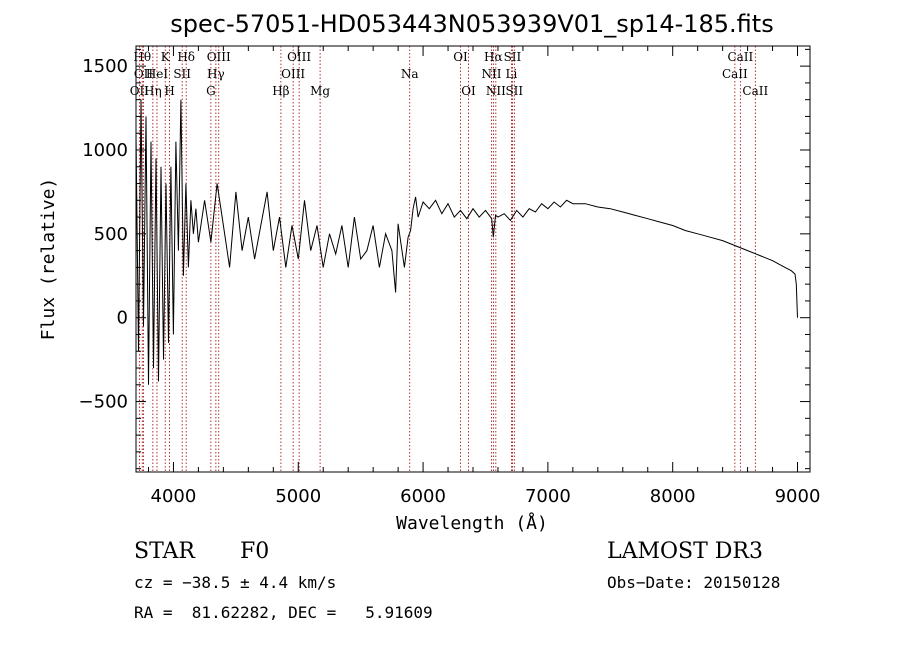  What do you see at coordinates (142, 57) in the screenshot?
I see `line-label-1: Hθ` at bounding box center [142, 57].